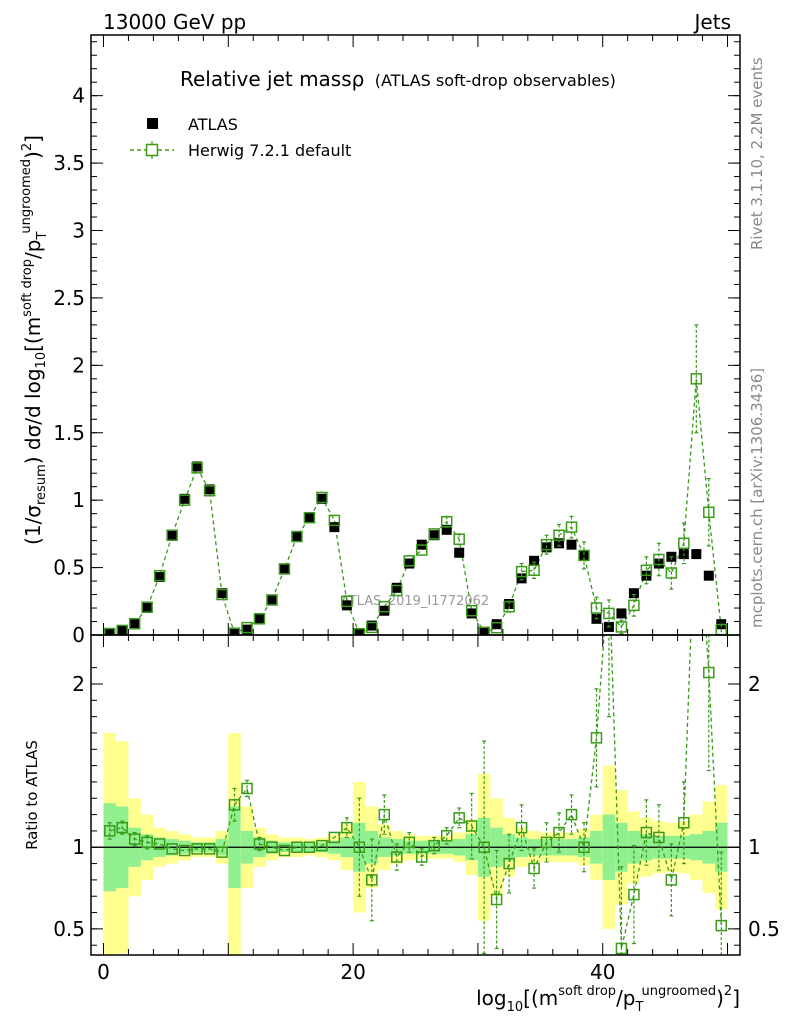  What do you see at coordinates (152, 150) in the screenshot?
I see `legend-herwig-marker` at bounding box center [152, 150].